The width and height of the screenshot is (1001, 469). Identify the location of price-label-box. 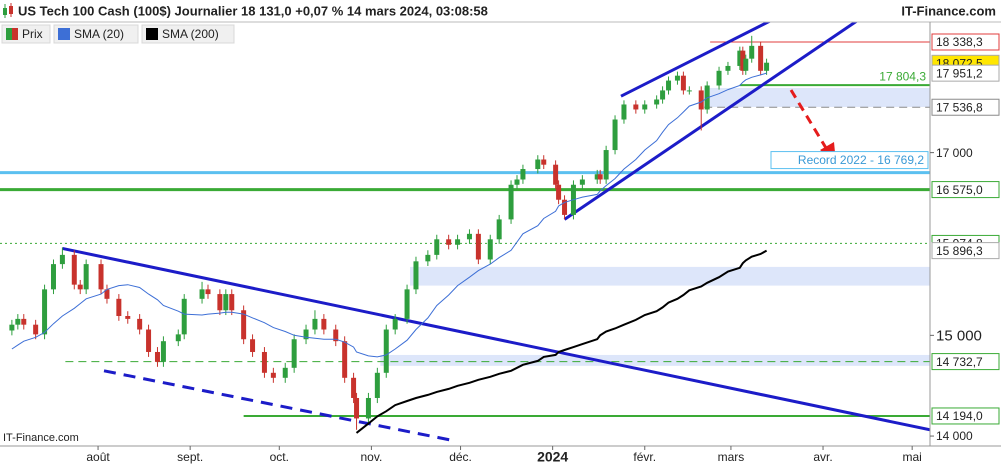
(965, 251).